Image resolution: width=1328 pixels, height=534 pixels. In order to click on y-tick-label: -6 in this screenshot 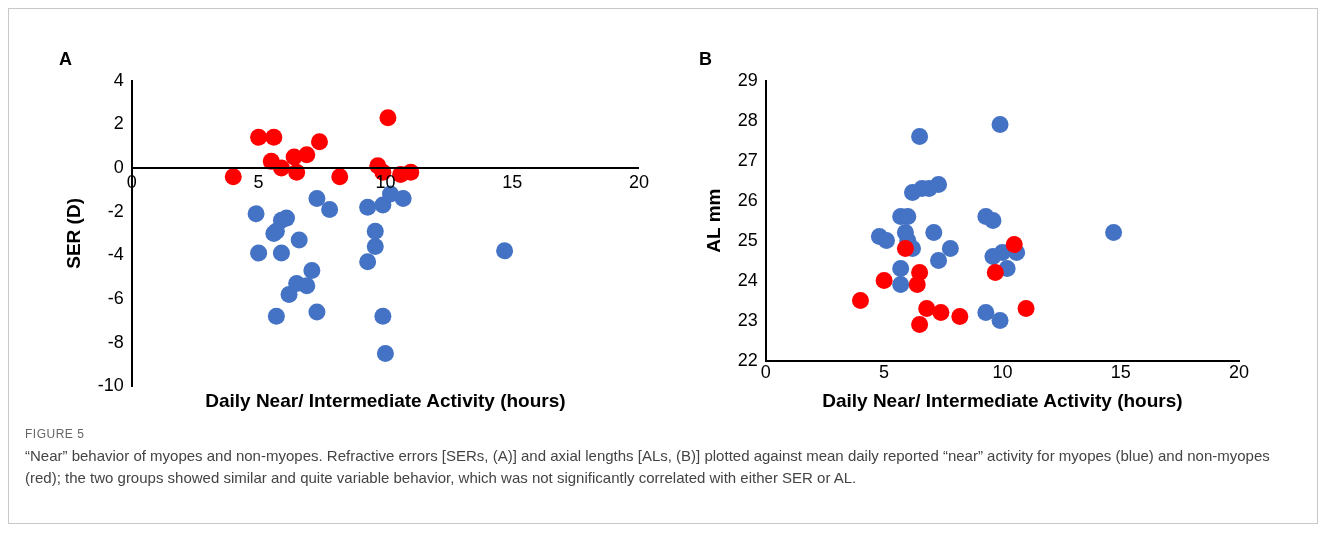, I will do `click(115, 297)`.